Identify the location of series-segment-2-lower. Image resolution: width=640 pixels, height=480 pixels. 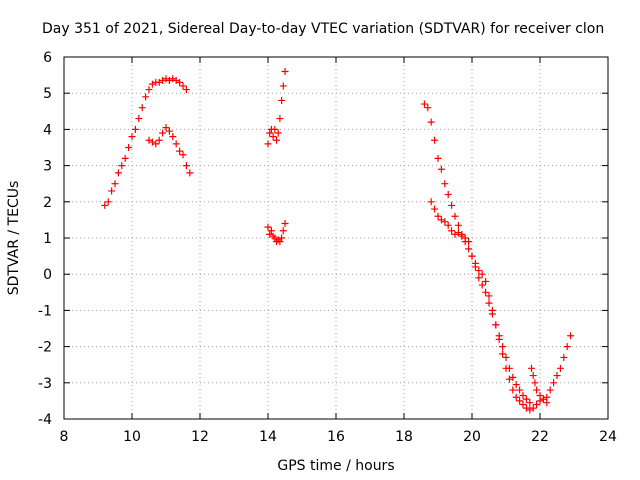
(276, 233).